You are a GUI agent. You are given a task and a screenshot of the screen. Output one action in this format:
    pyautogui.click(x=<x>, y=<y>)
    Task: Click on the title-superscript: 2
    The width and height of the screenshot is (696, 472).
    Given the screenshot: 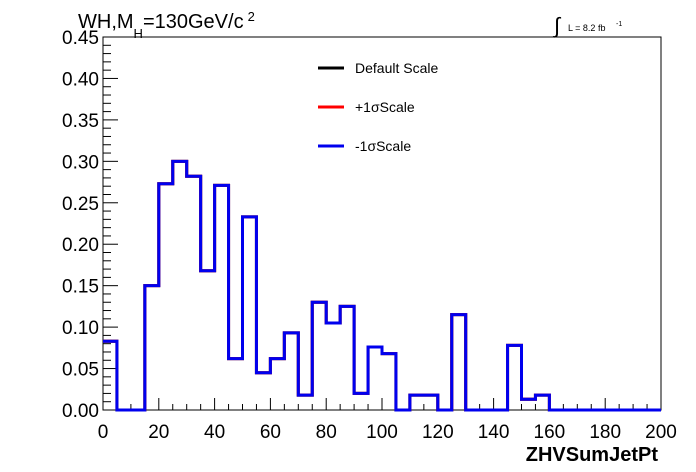 What is the action you would take?
    pyautogui.click(x=251, y=16)
    